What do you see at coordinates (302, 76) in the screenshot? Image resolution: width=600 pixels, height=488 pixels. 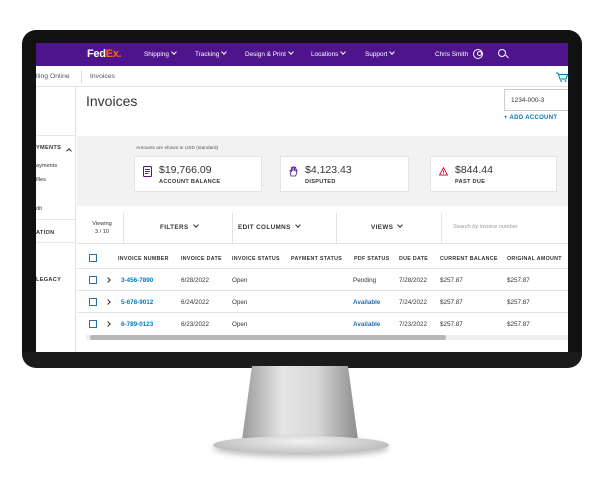 I see `sub-nav: lling Online Invoices` at bounding box center [302, 76].